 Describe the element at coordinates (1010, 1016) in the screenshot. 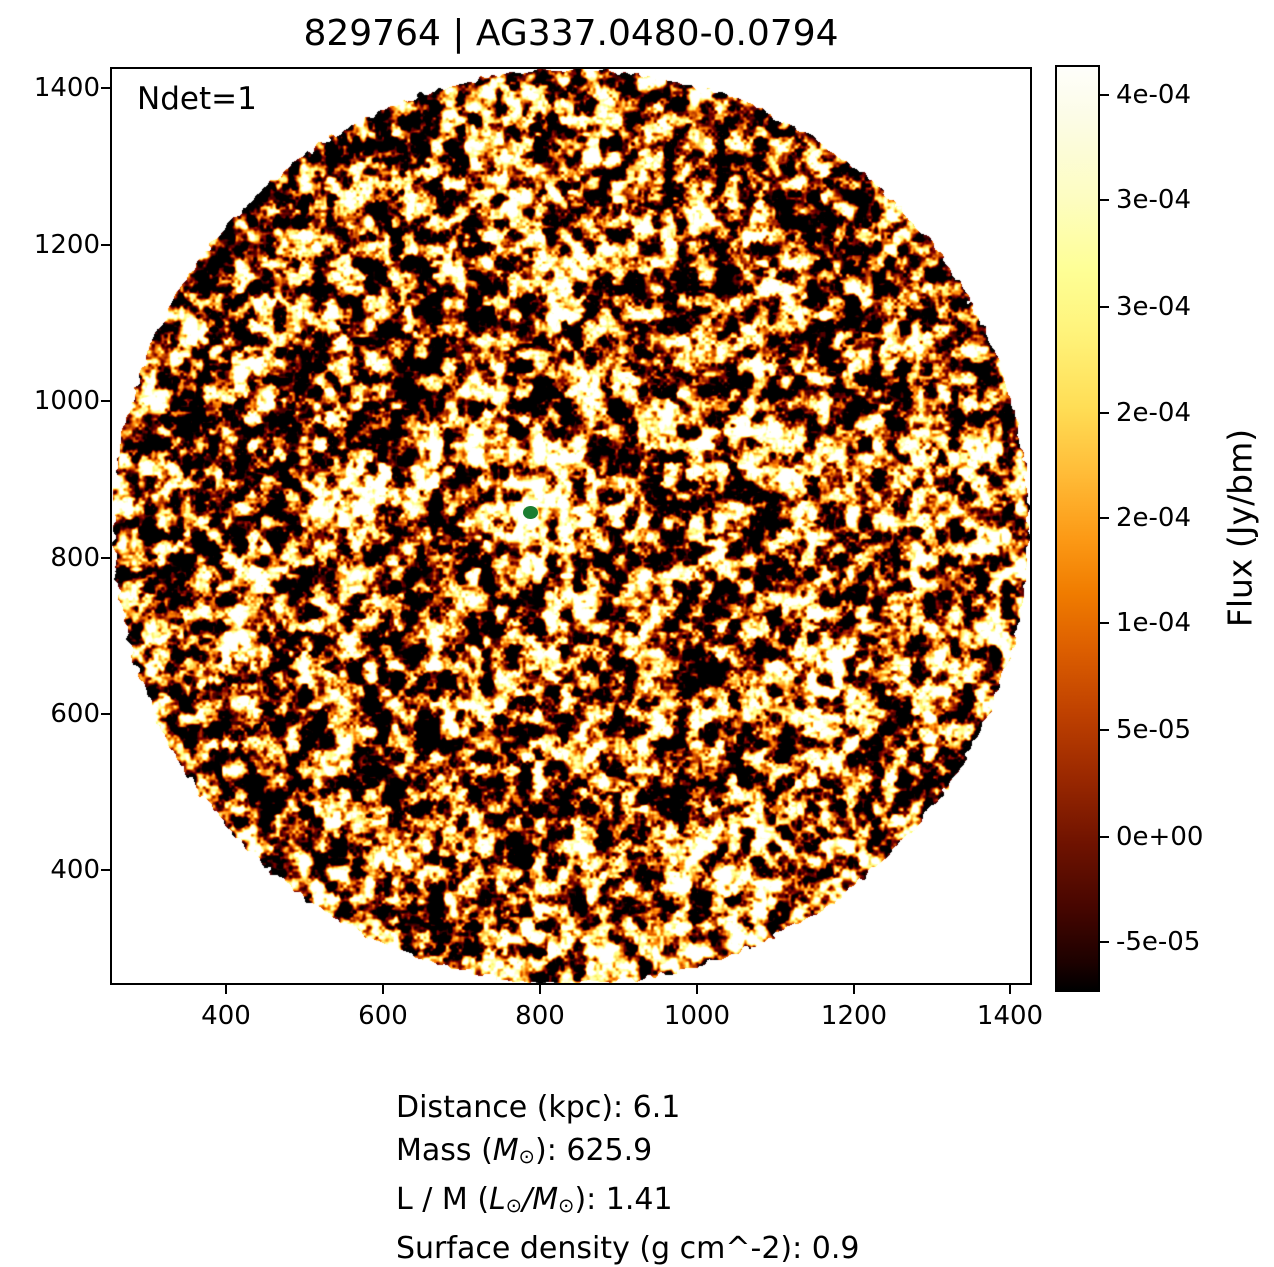

I see `x-tick-label: 1400` at that location.